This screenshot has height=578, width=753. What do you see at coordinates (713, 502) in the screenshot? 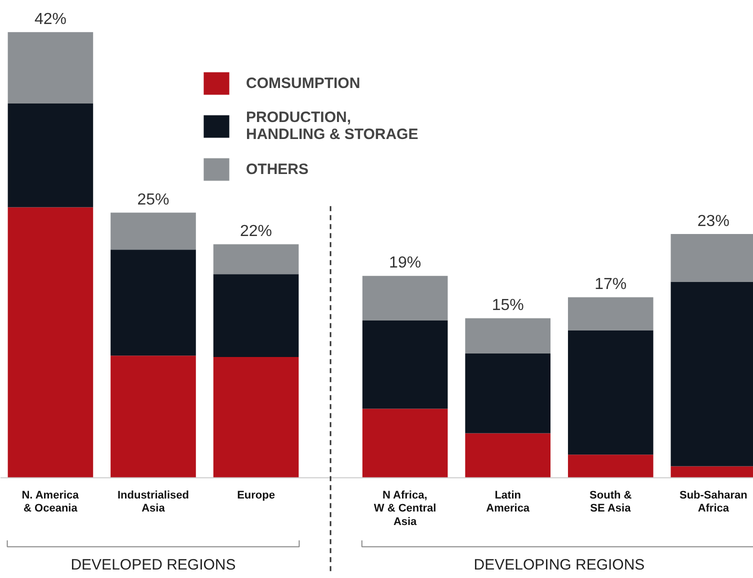
I see `x-tick-label: Sub-Saharan Africa` at bounding box center [713, 502].